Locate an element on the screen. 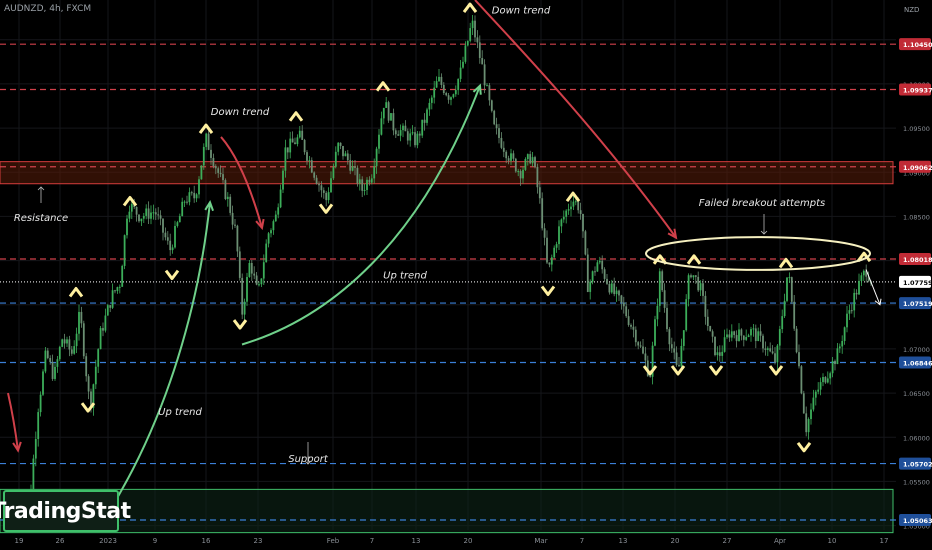  price-level-label: 1.05702 is located at coordinates (917, 465).